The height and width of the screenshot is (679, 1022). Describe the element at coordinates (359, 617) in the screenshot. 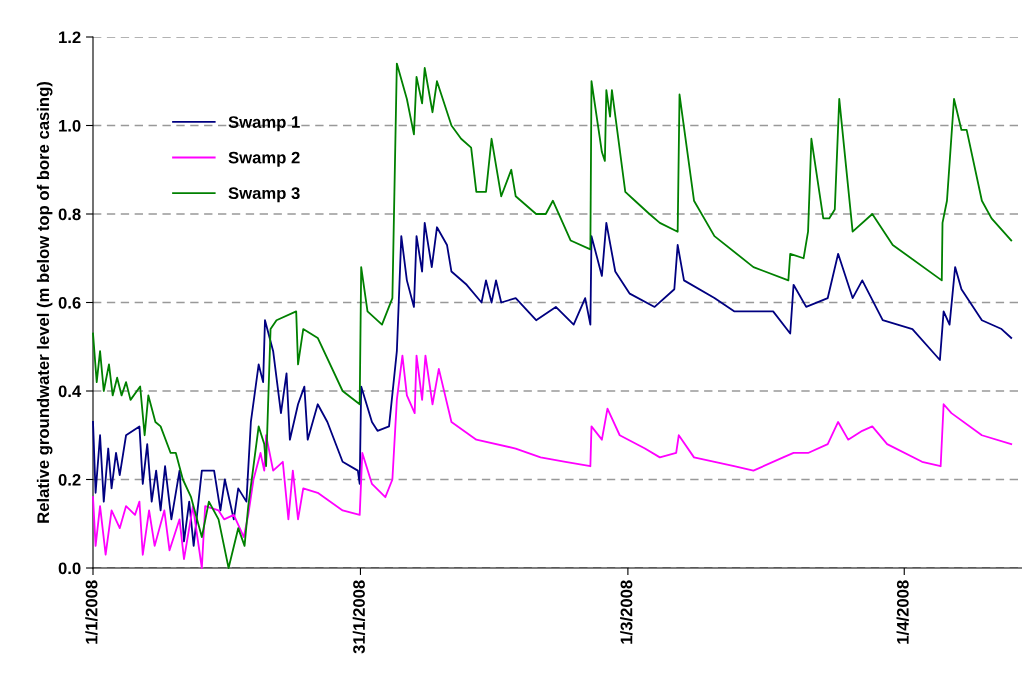

I see `x-tick-label: 31/1/2008` at that location.